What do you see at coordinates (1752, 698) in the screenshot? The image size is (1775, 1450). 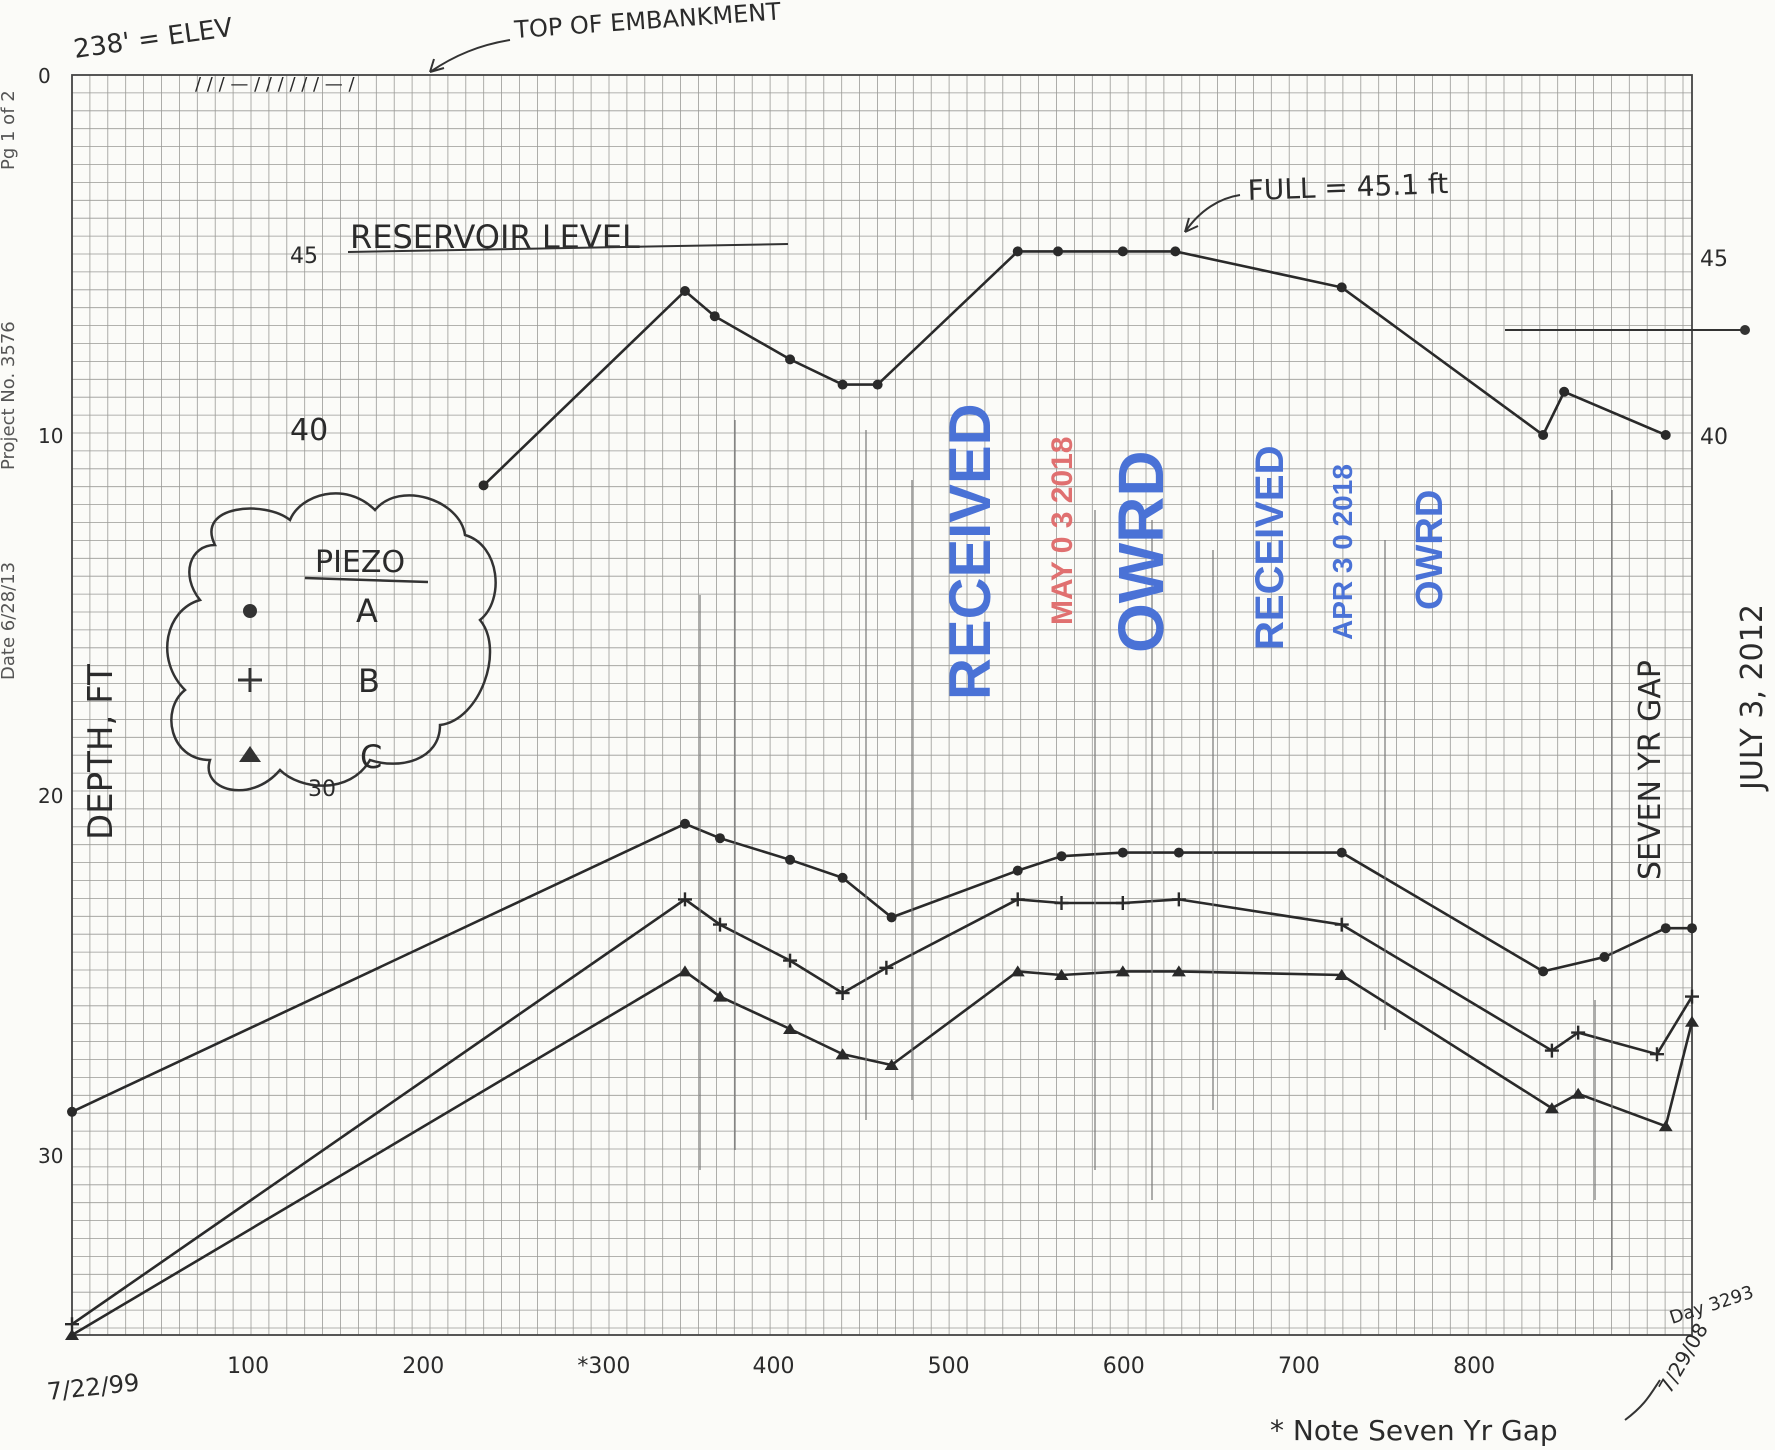 I see `july-date-vertical: JULY 3, 2012` at bounding box center [1752, 698].